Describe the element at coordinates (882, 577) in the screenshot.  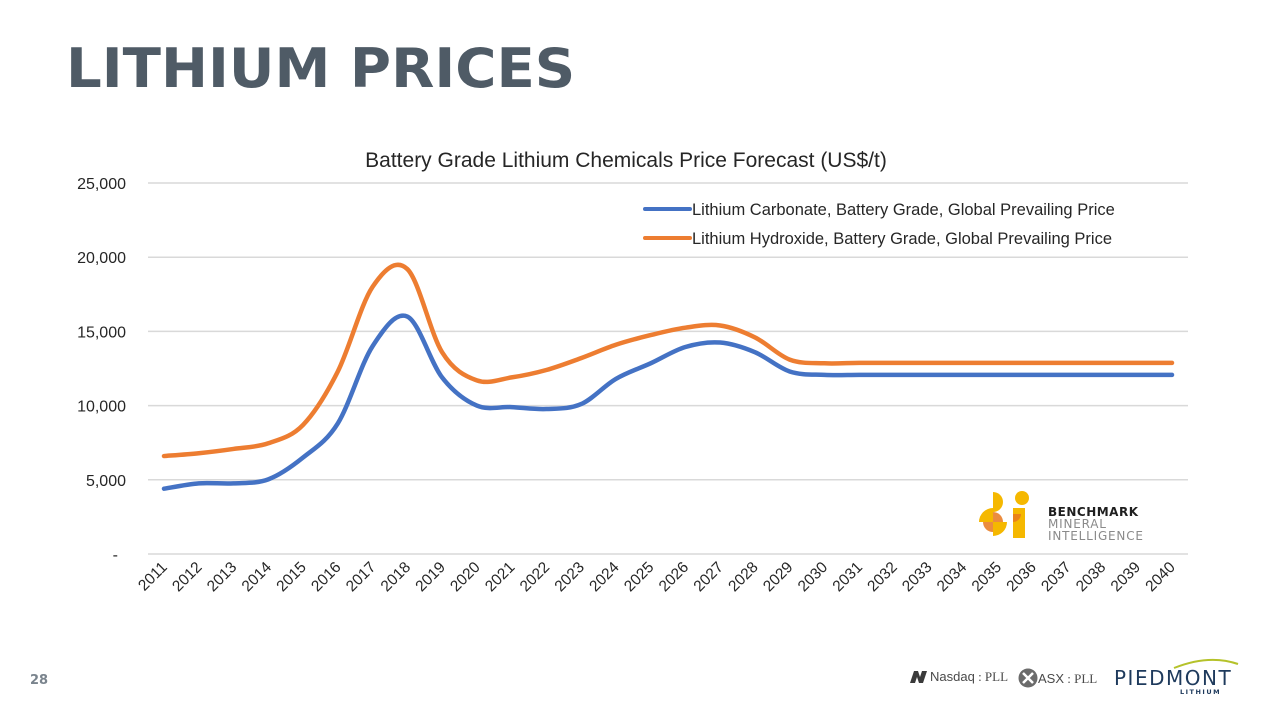
I see `x-tick-label: 2032` at that location.